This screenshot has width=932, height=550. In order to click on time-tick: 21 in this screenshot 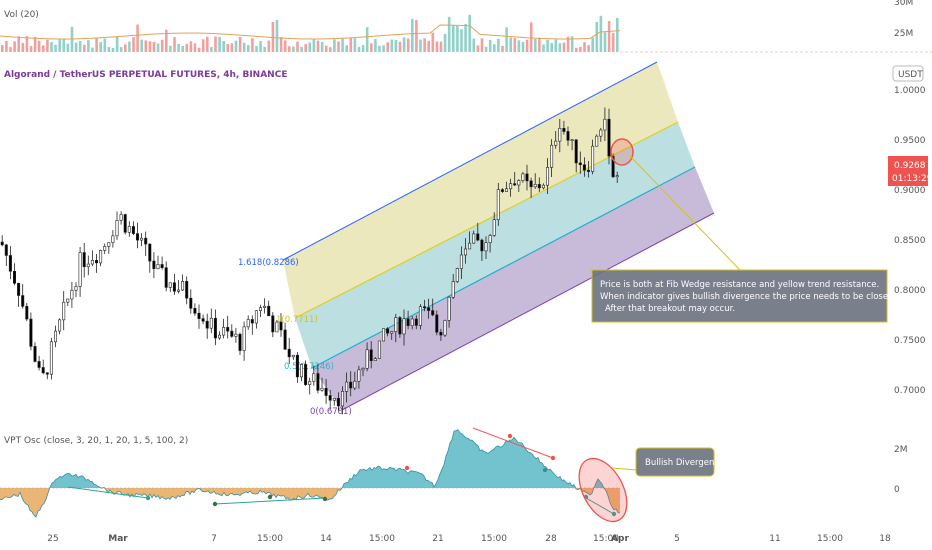, I will do `click(437, 539)`.